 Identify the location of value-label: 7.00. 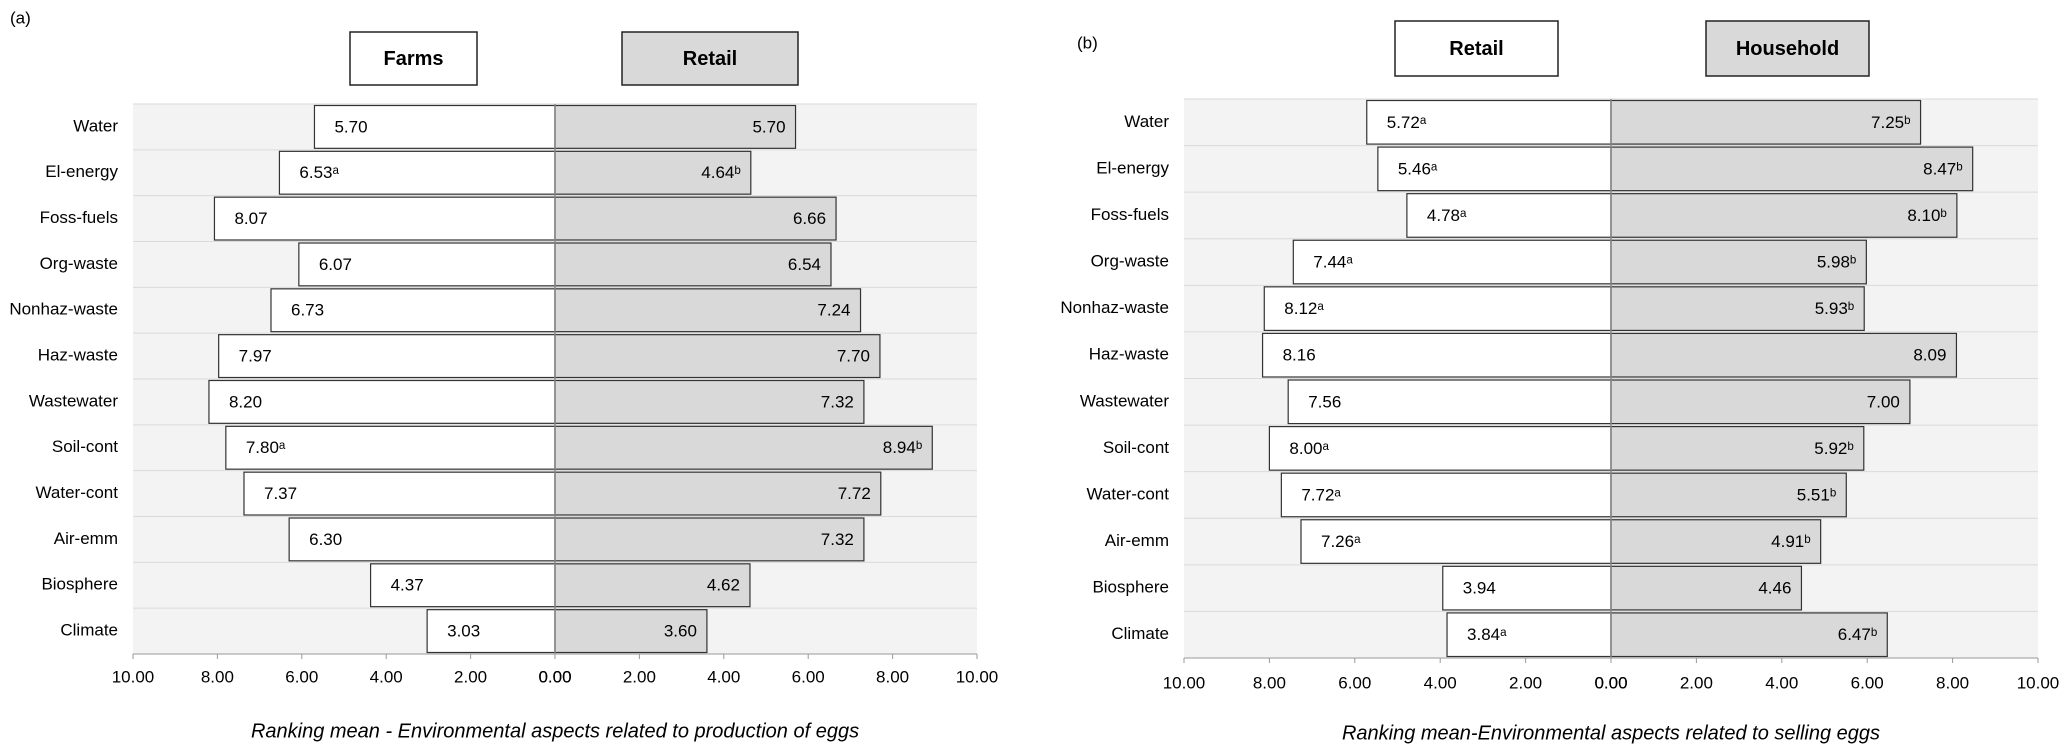
(1883, 401).